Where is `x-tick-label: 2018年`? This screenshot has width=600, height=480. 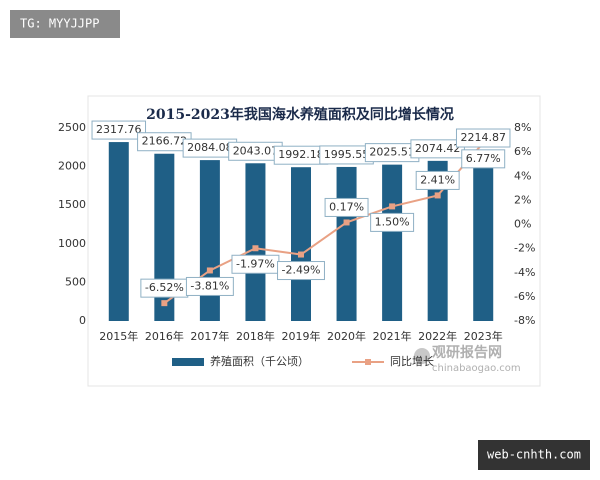
x-tick-label: 2018年 is located at coordinates (255, 336).